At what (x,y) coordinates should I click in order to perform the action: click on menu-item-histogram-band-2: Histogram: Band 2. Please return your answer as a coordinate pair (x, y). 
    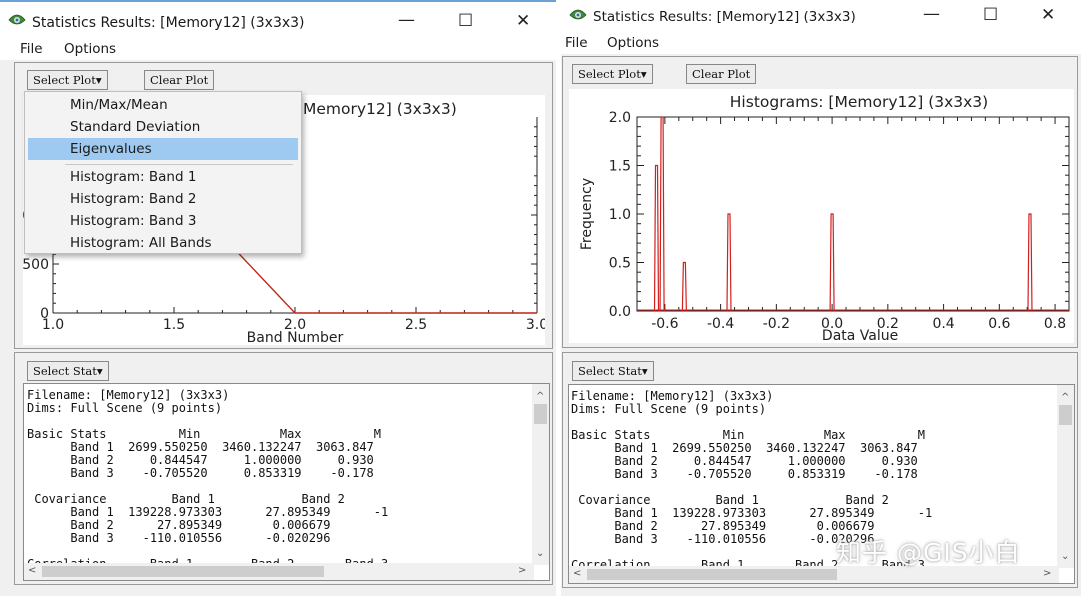
    Looking at the image, I should click on (133, 199).